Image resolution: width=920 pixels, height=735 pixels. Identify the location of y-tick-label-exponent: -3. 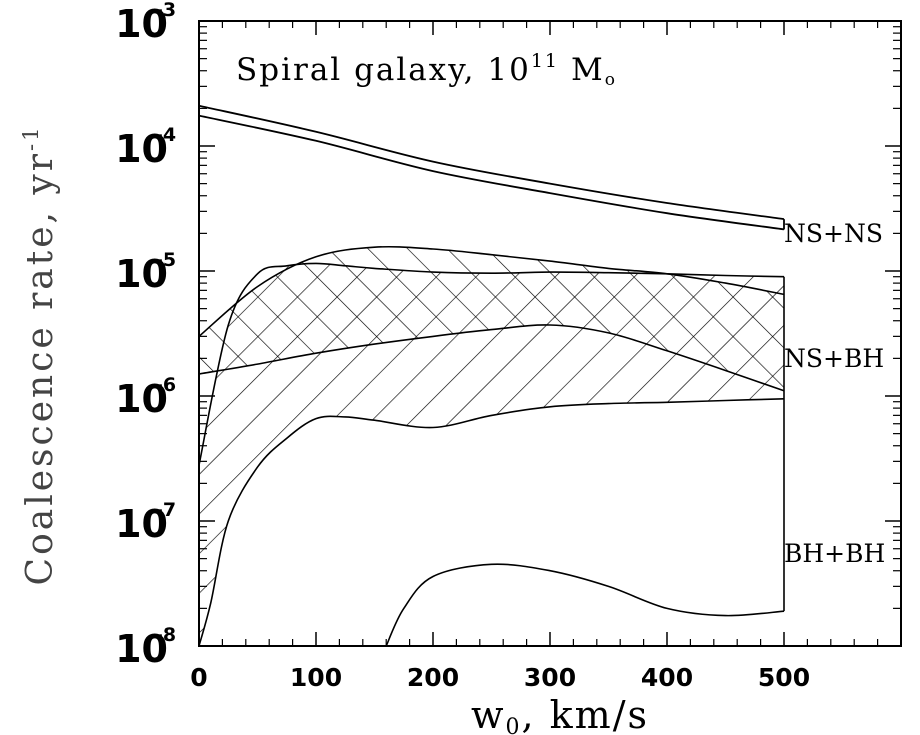
(165, 10).